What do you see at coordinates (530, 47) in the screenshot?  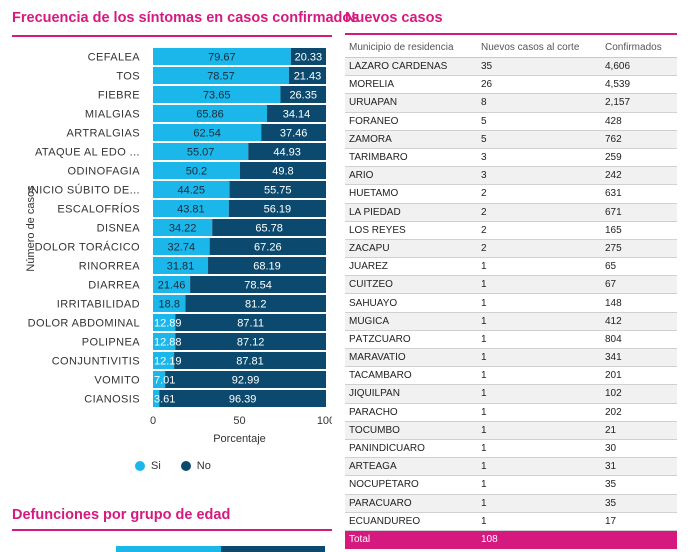 I see `header-nuevos-casos: Nuevos casos al corte` at bounding box center [530, 47].